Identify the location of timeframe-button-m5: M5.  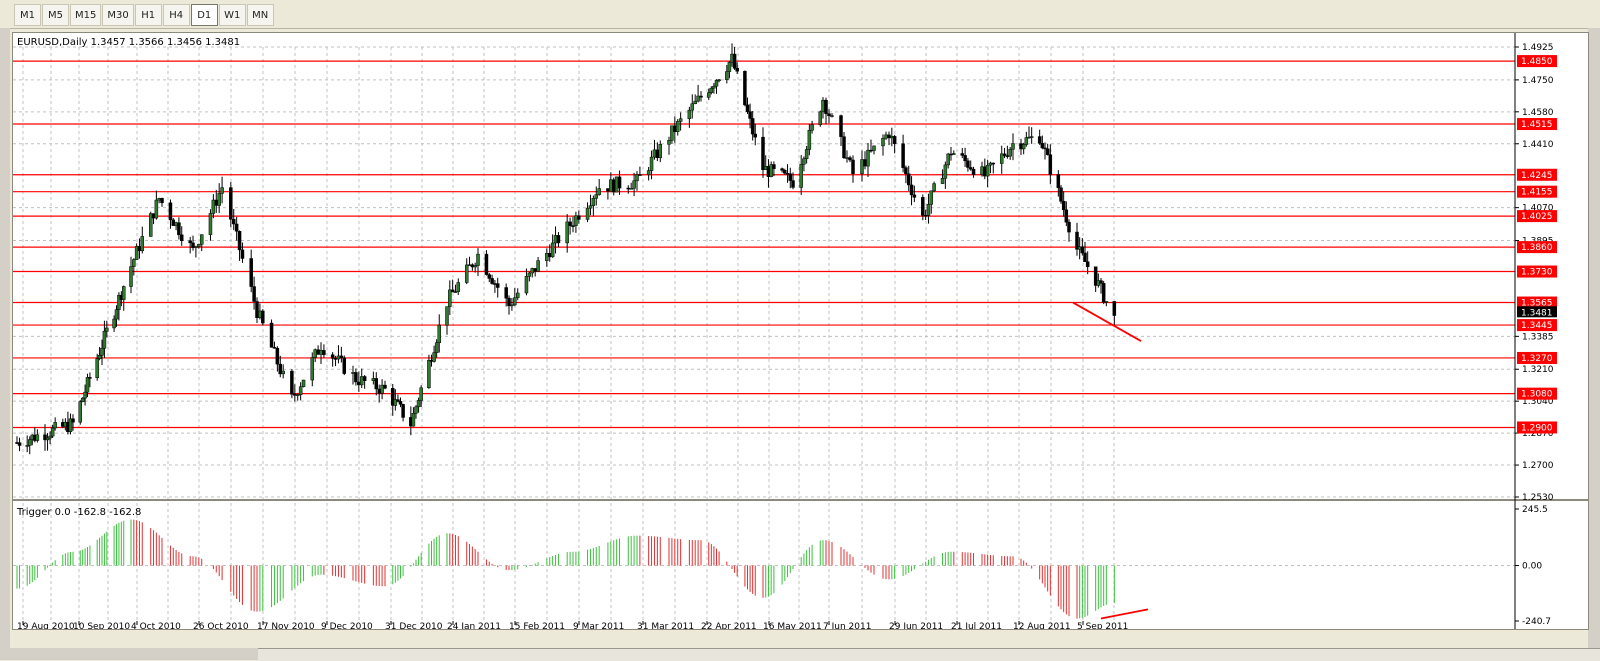
(55, 15).